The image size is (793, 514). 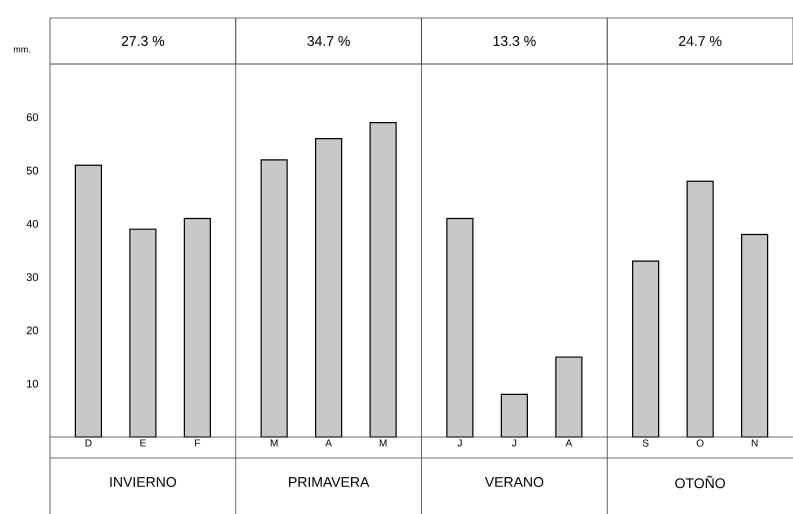 I want to click on y-axis-title: mm., so click(x=22, y=50).